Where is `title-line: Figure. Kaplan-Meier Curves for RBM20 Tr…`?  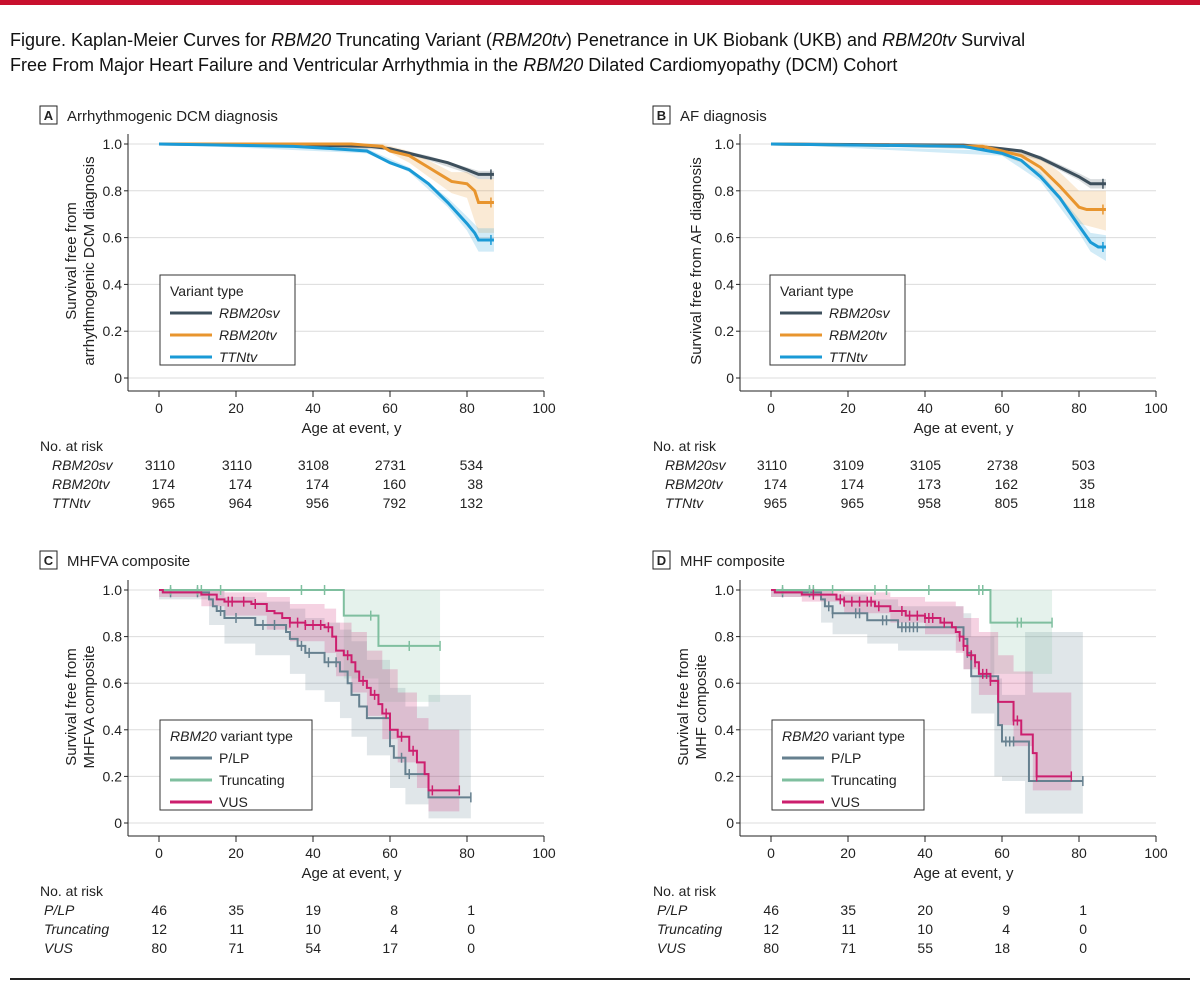 title-line: Figure. Kaplan-Meier Curves for RBM20 Tr… is located at coordinates (517, 40).